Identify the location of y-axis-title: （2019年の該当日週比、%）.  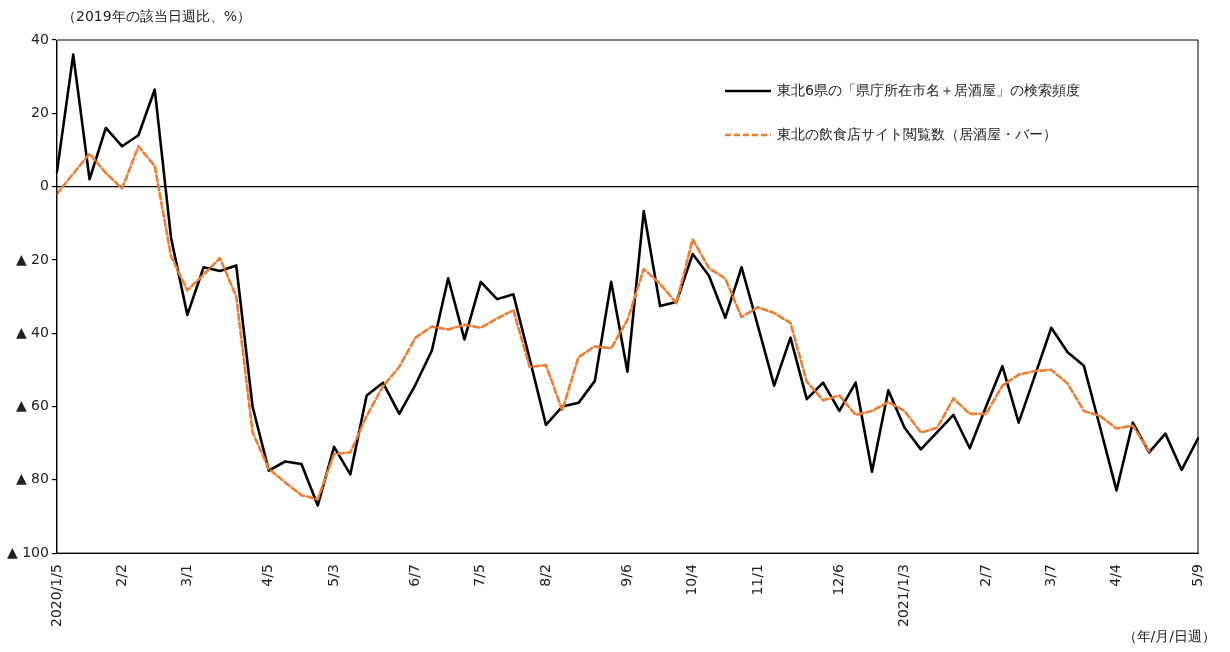
(156, 17).